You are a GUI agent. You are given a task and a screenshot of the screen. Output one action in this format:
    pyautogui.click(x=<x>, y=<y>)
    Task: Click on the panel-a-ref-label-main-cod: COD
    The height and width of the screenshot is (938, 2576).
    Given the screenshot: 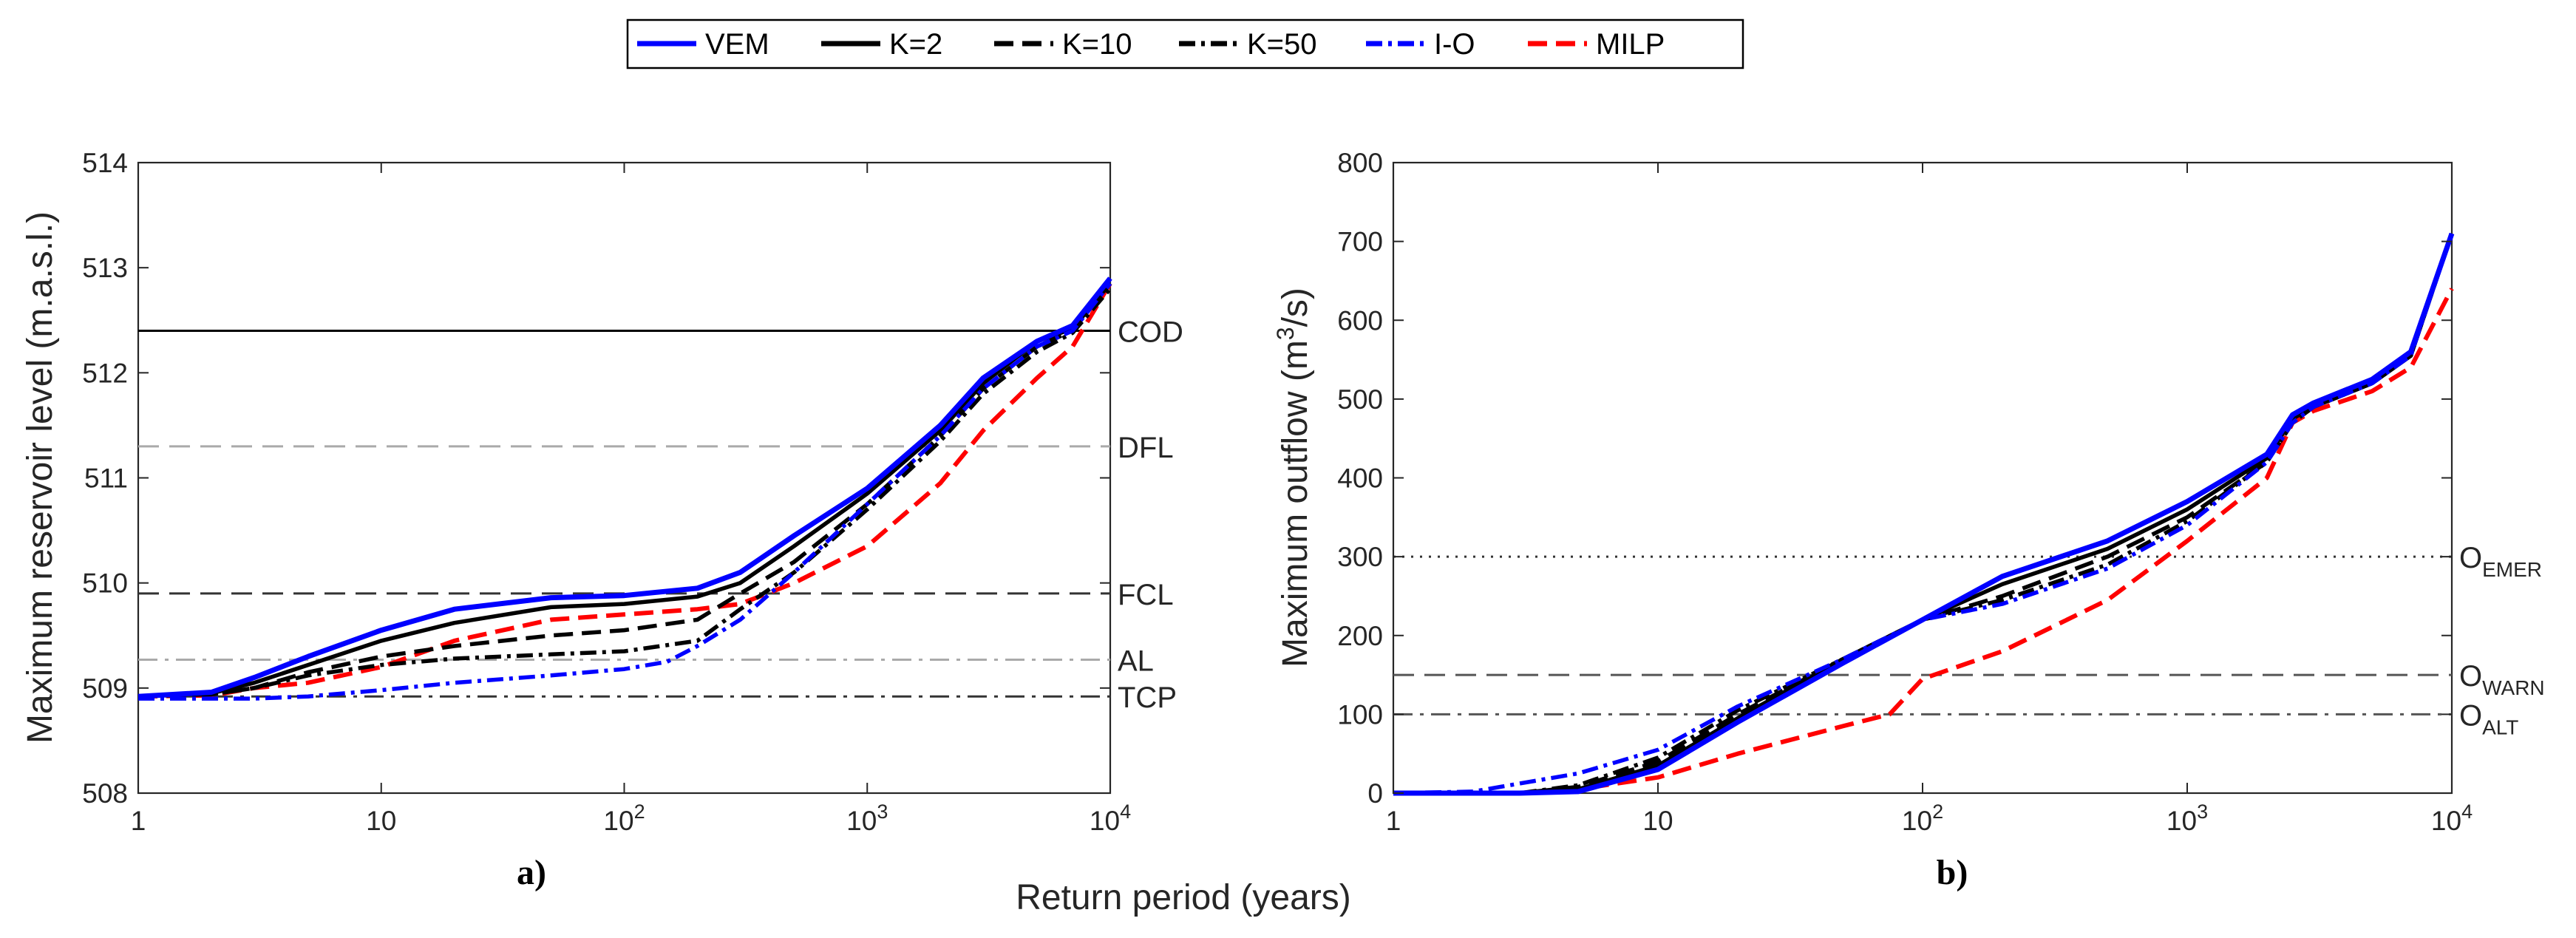 What is the action you would take?
    pyautogui.click(x=1150, y=332)
    